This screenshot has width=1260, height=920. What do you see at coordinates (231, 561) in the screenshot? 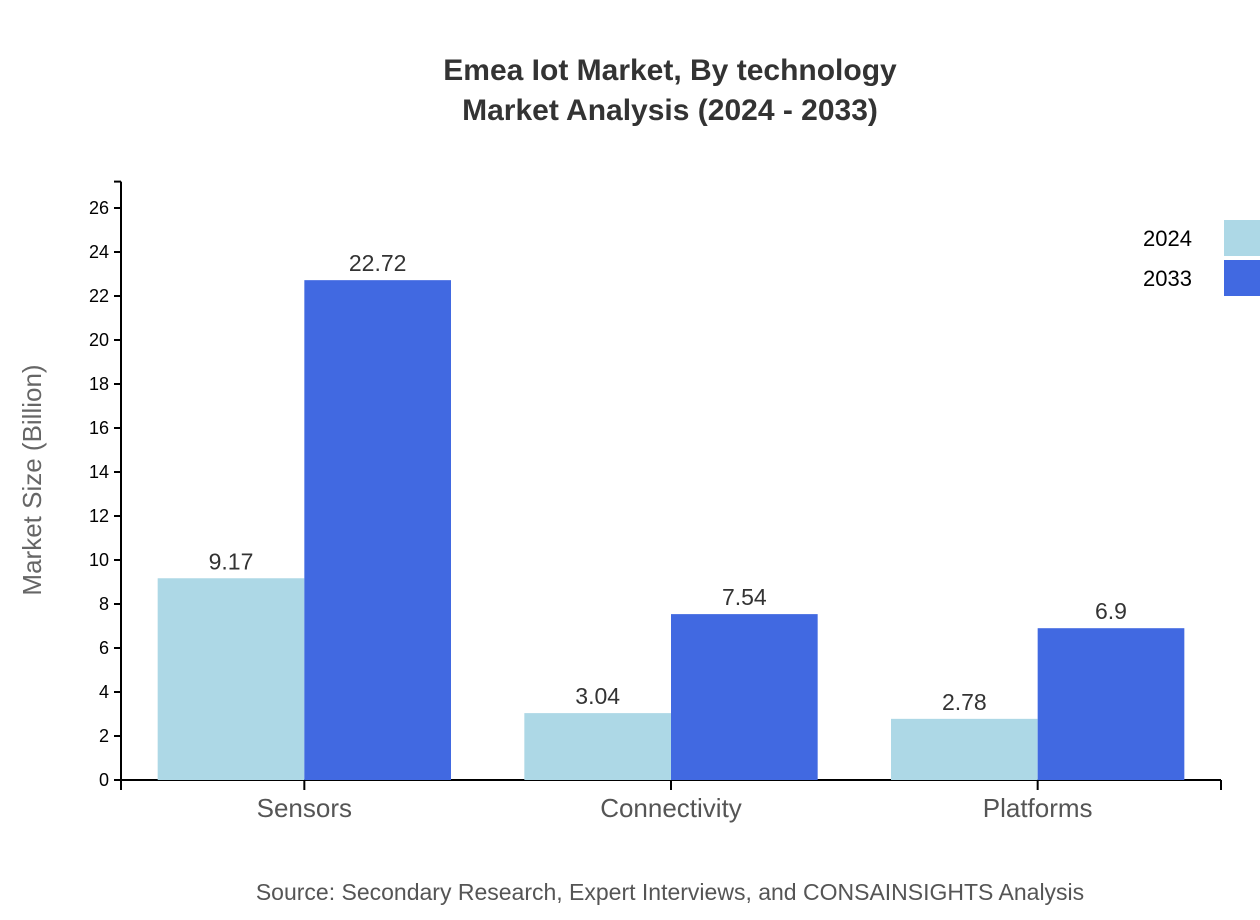
I see `data-label-sensors-2024: 9.17` at bounding box center [231, 561].